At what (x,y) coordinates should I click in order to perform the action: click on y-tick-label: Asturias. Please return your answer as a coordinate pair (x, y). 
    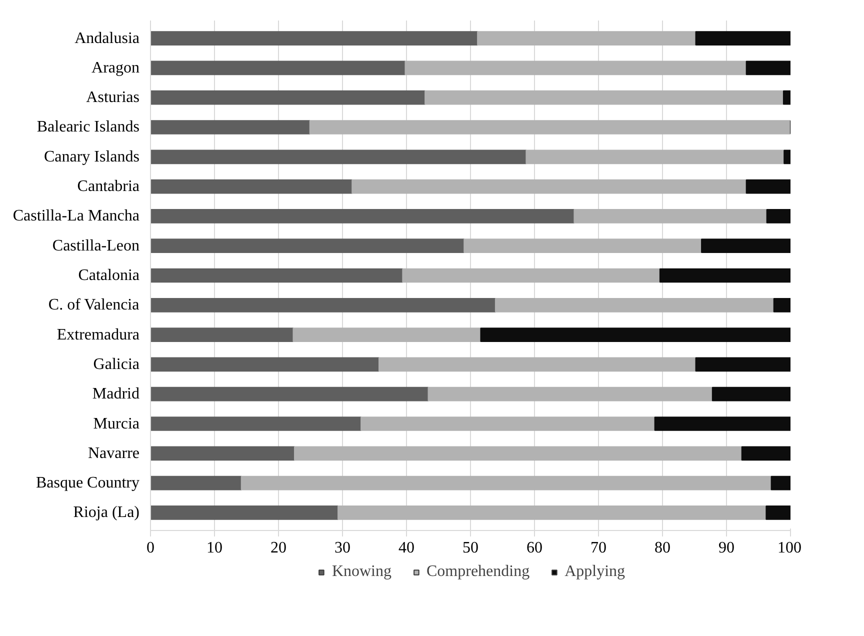
    Looking at the image, I should click on (113, 97).